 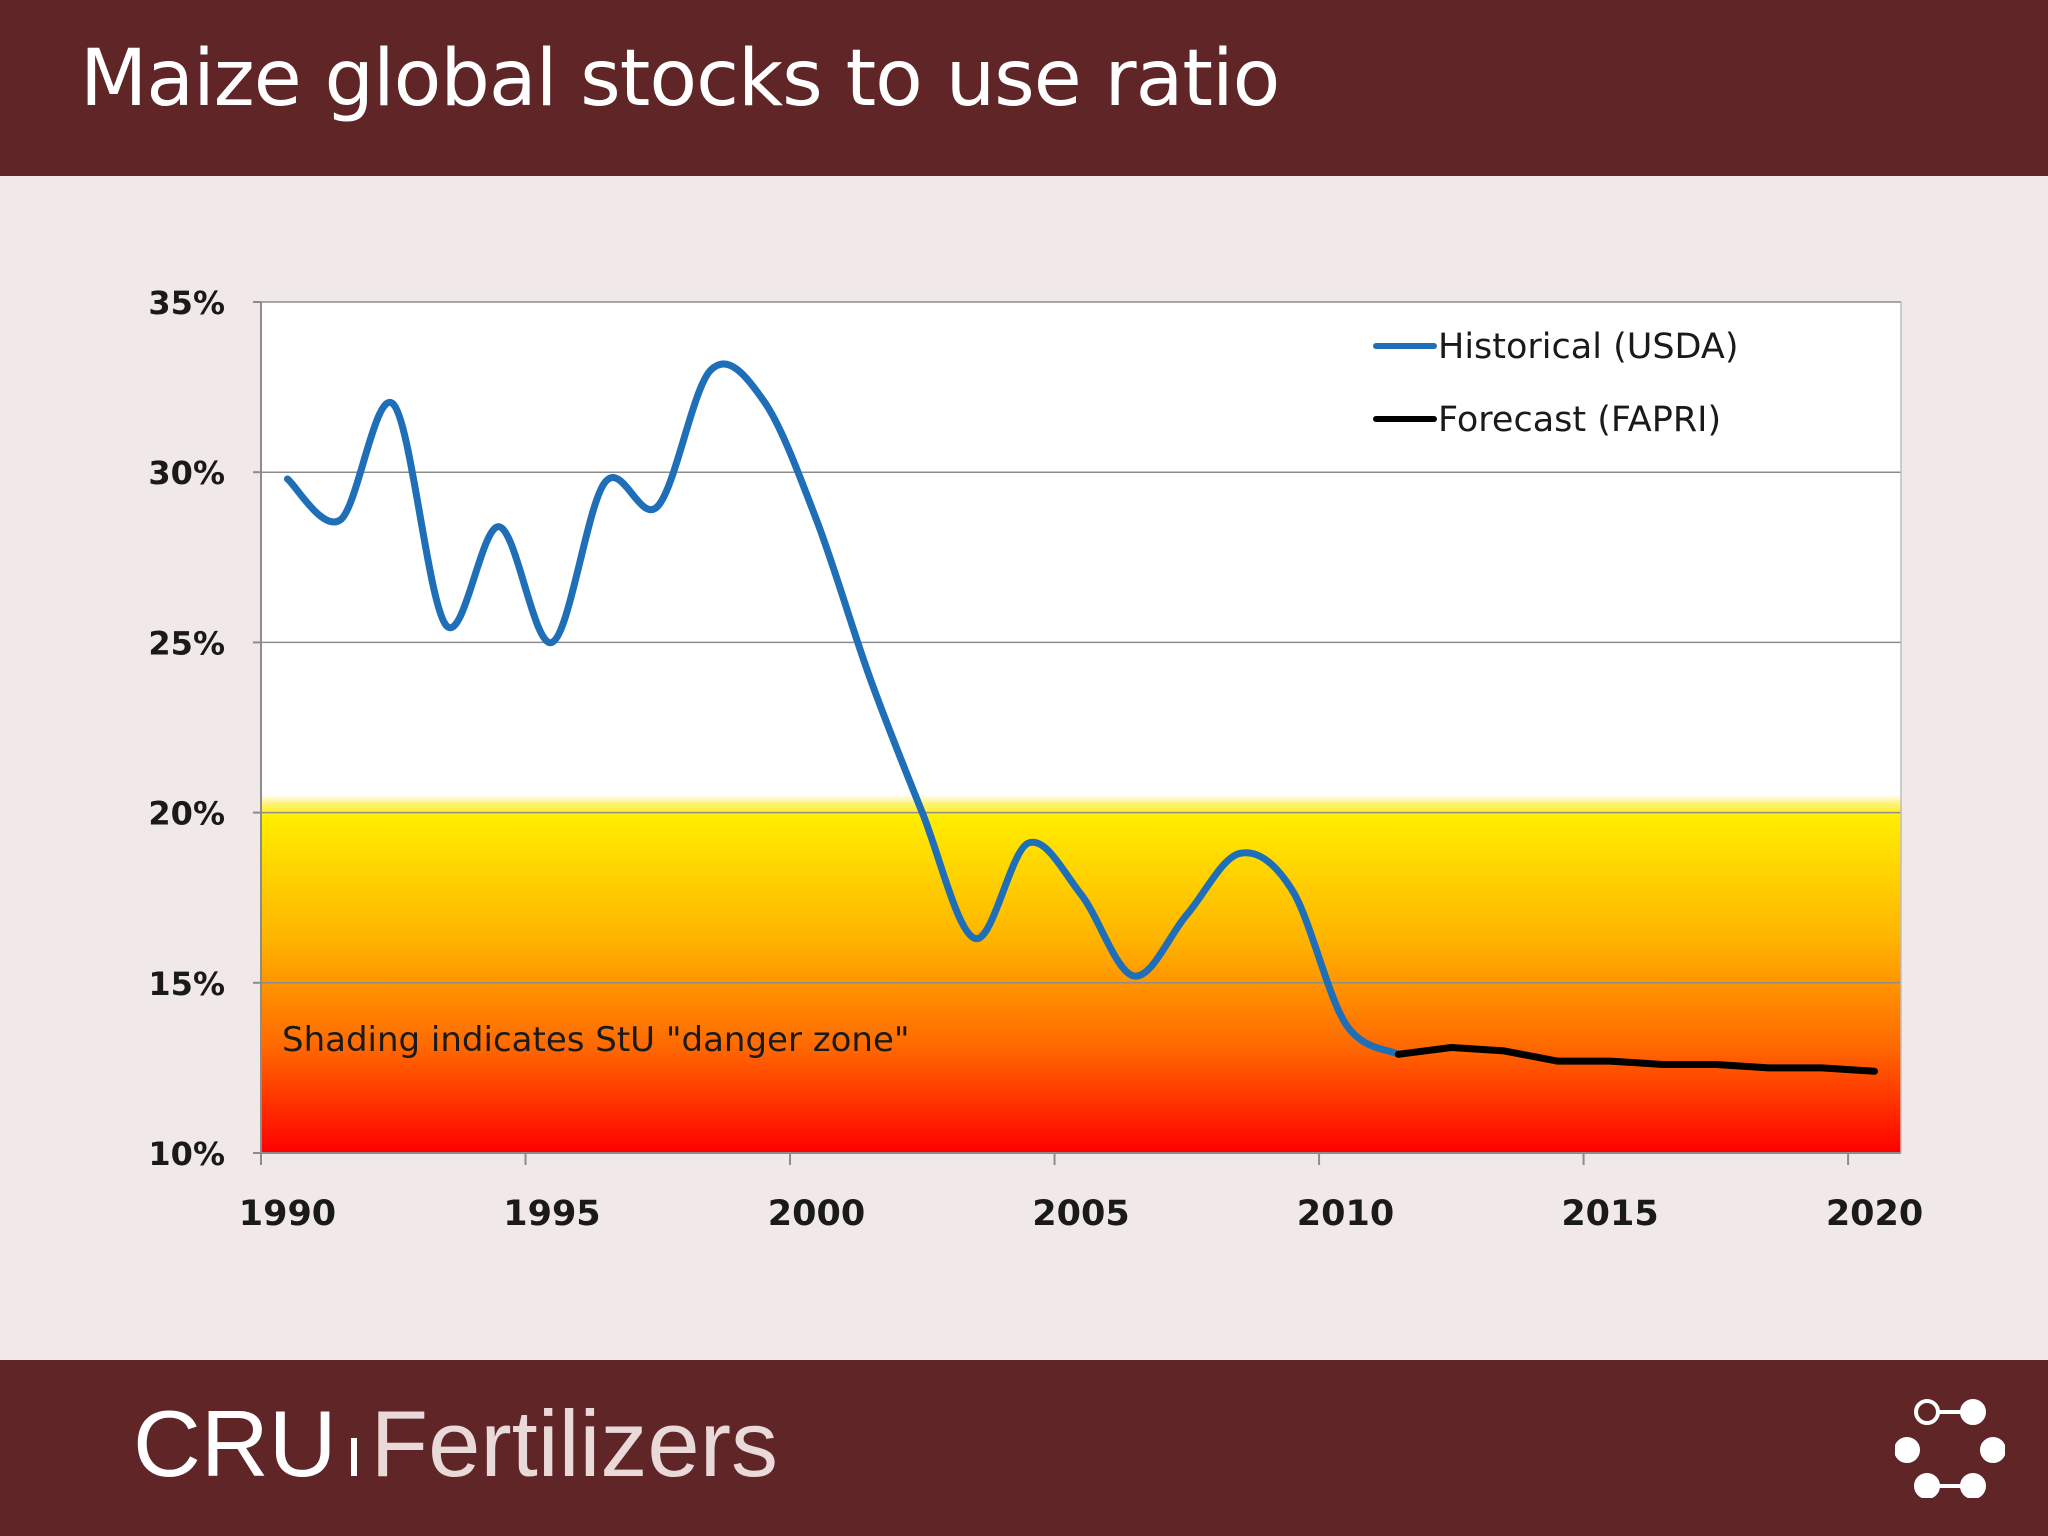 I want to click on y-tick-label: 20%, so click(x=186, y=814).